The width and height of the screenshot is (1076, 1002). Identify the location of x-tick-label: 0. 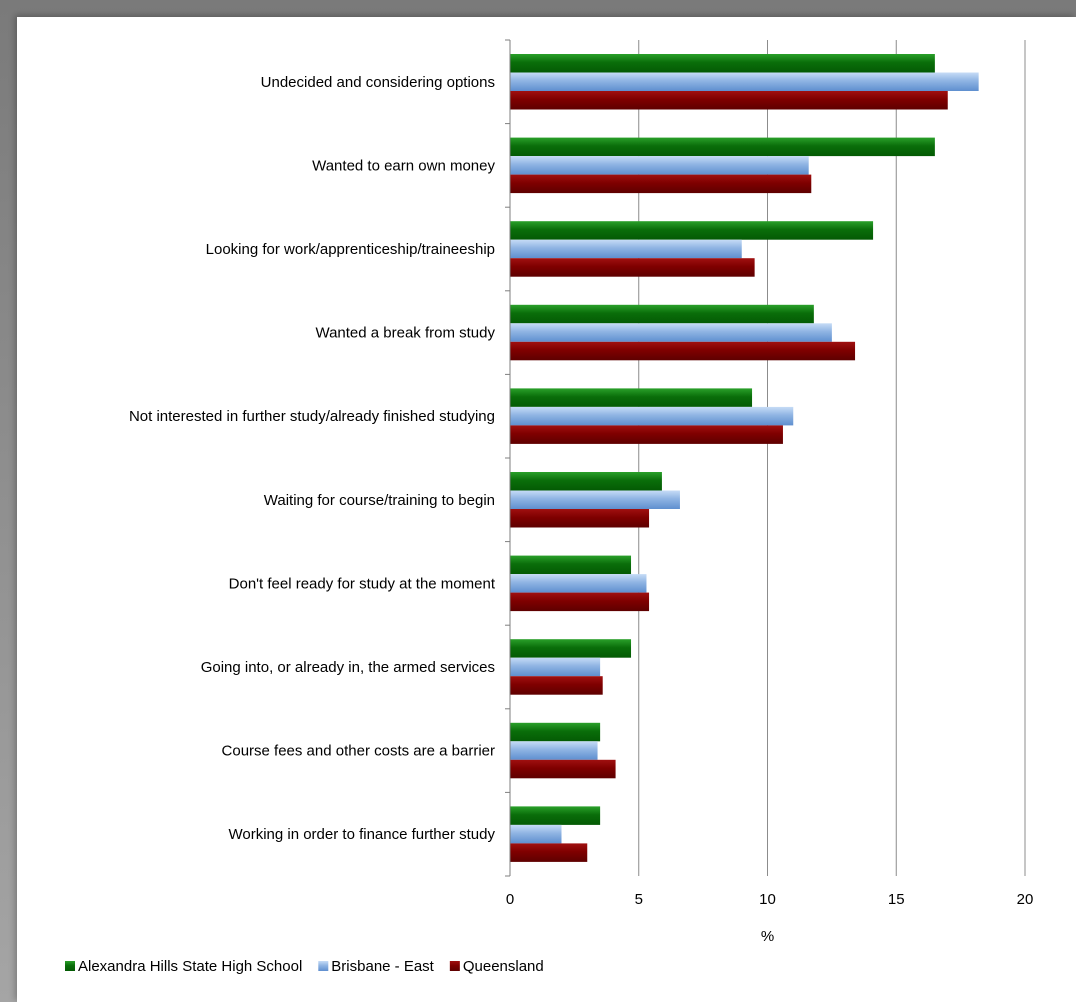
(510, 899).